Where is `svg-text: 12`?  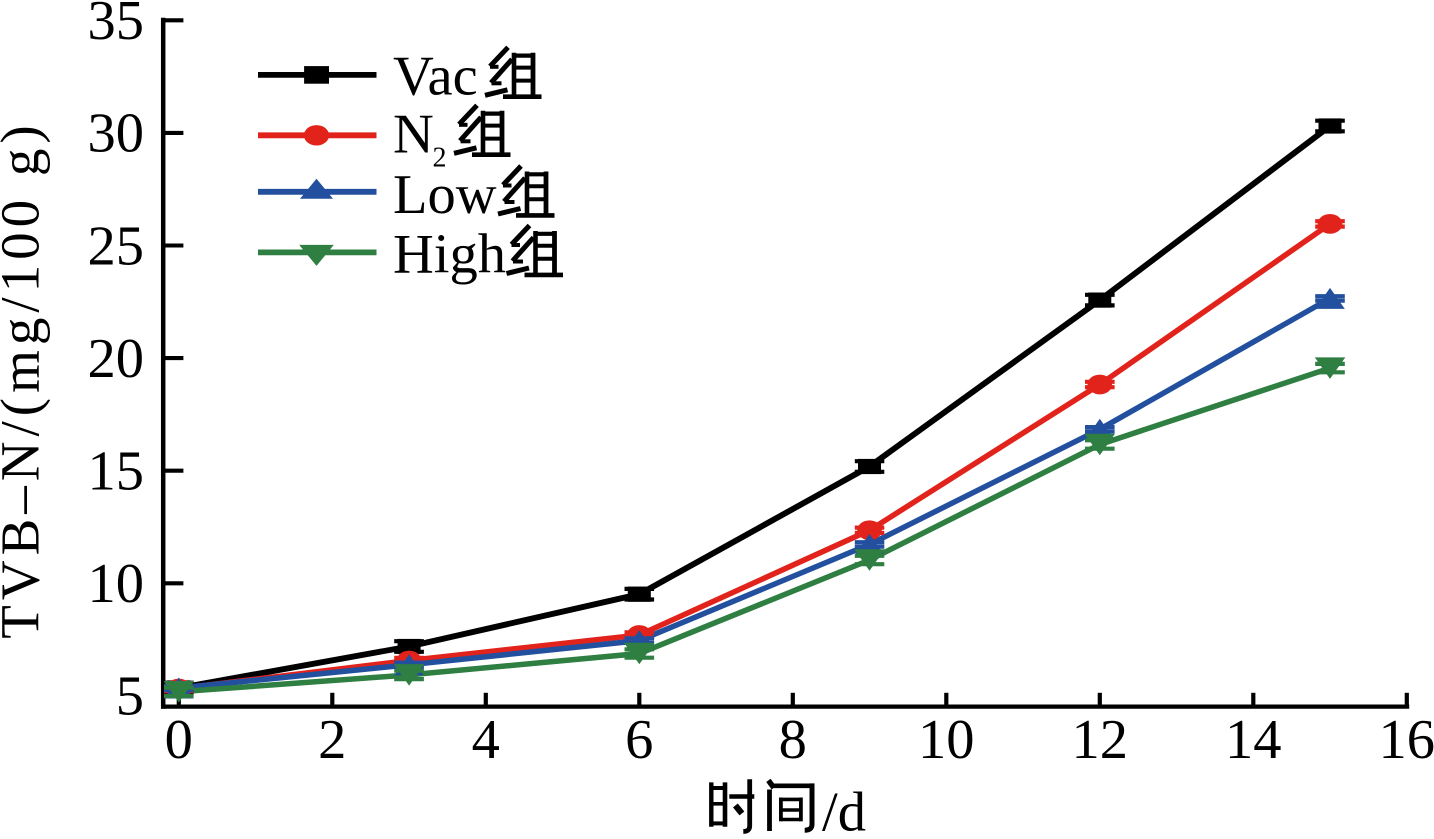 svg-text: 12 is located at coordinates (1100, 740).